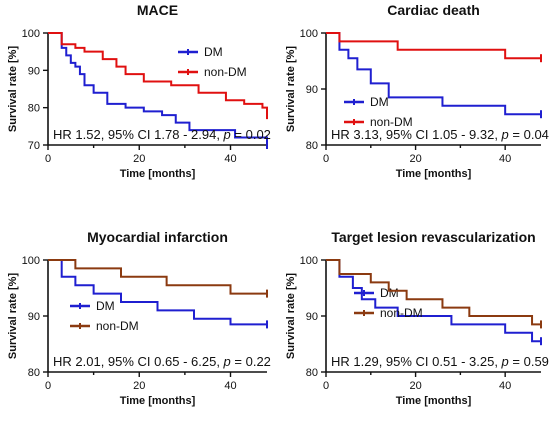 The width and height of the screenshot is (550, 442). What do you see at coordinates (34, 146) in the screenshot?
I see `y-tick-label: 70` at bounding box center [34, 146].